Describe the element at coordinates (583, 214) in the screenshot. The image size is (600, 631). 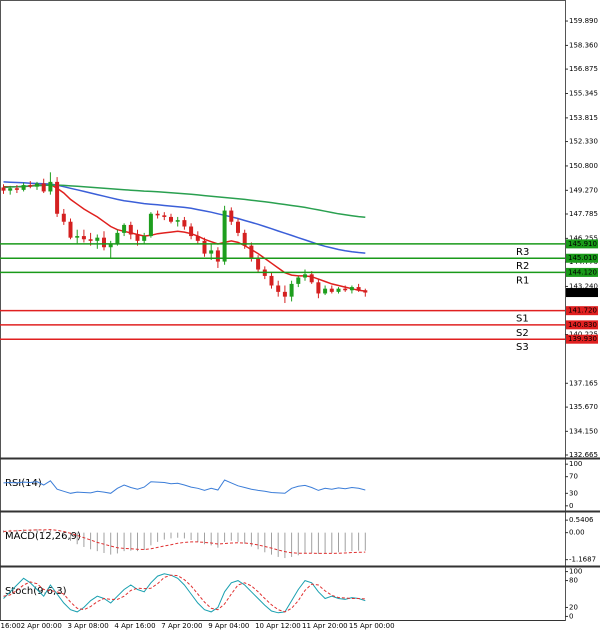
I see `y-tick-label: 147.785` at that location.